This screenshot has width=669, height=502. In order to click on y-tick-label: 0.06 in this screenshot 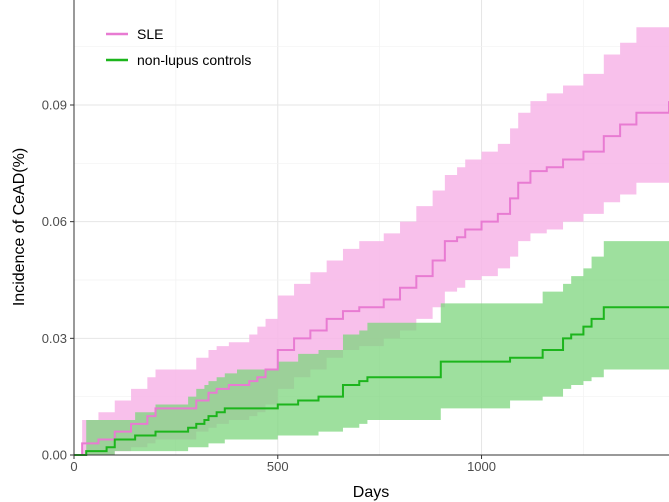, I will do `click(54, 221)`.